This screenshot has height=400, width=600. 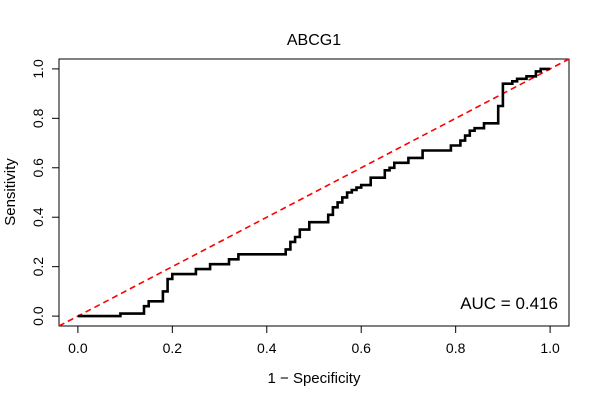 What do you see at coordinates (38, 316) in the screenshot?
I see `y-tick-label: 0.0` at bounding box center [38, 316].